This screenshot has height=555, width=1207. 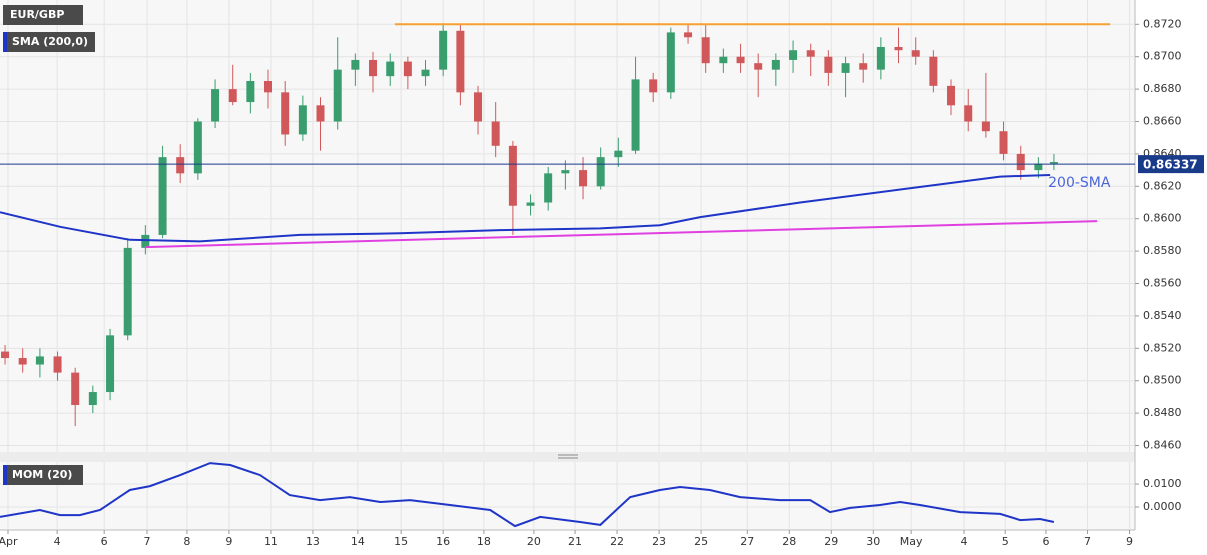 I want to click on x-tick-label: 25, so click(x=701, y=541).